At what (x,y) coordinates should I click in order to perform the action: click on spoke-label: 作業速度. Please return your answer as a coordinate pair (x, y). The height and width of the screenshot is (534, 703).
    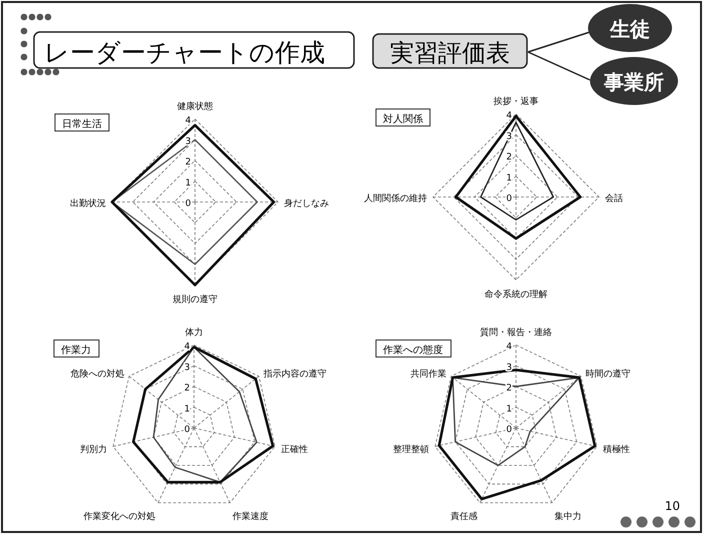
    Looking at the image, I should click on (250, 516).